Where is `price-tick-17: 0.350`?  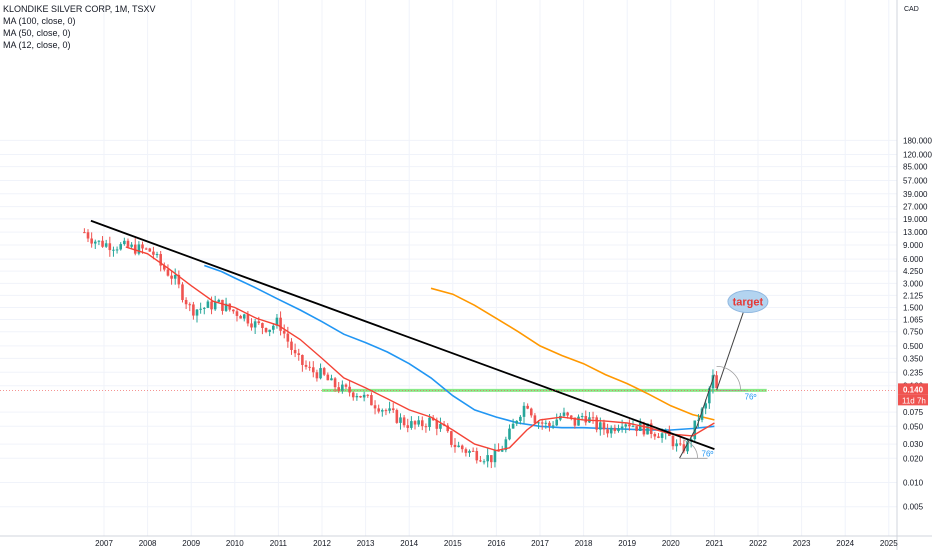
price-tick-17: 0.350 is located at coordinates (913, 358).